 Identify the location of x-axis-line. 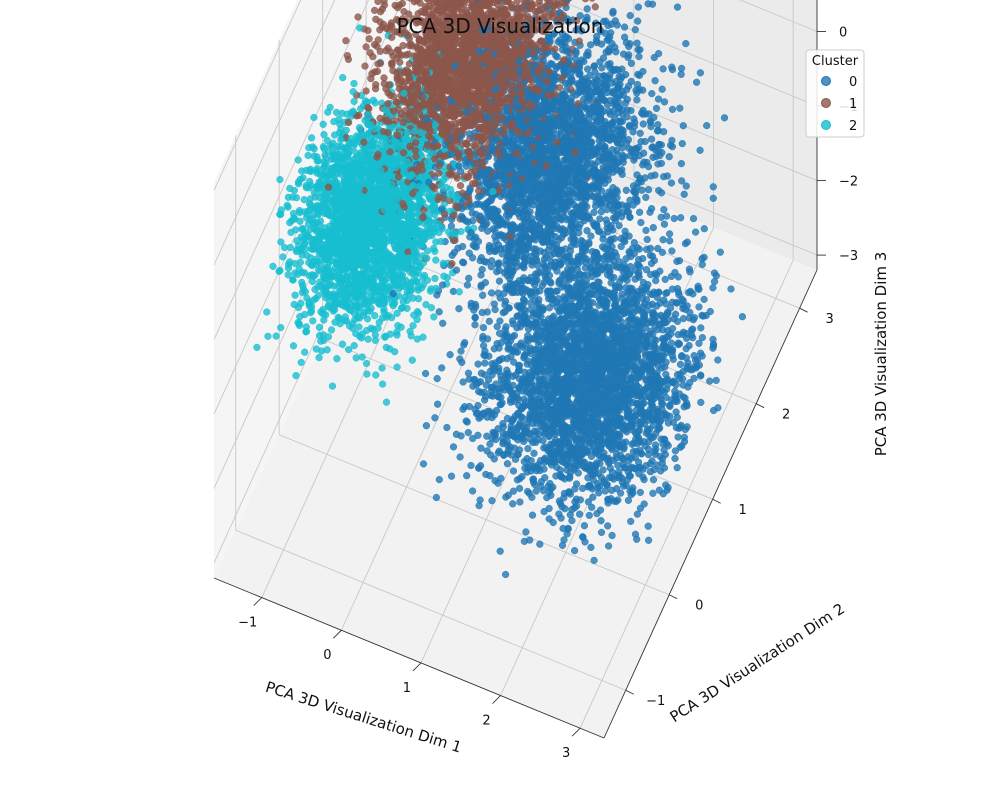
(409, 658).